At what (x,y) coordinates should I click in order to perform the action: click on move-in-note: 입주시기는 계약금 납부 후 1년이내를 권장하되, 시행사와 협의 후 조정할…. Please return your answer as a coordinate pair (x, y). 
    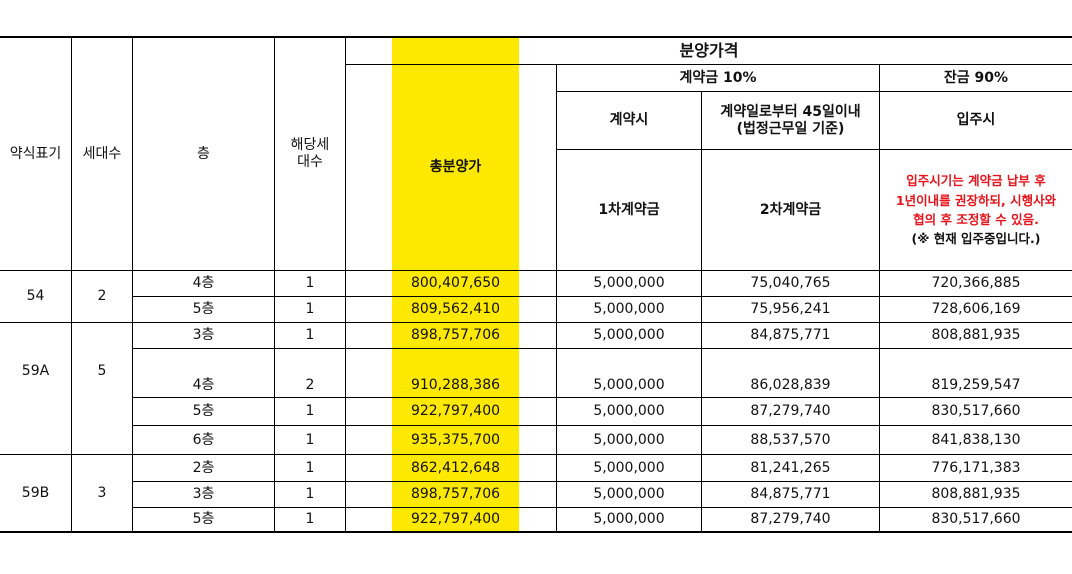
    Looking at the image, I should click on (976, 210).